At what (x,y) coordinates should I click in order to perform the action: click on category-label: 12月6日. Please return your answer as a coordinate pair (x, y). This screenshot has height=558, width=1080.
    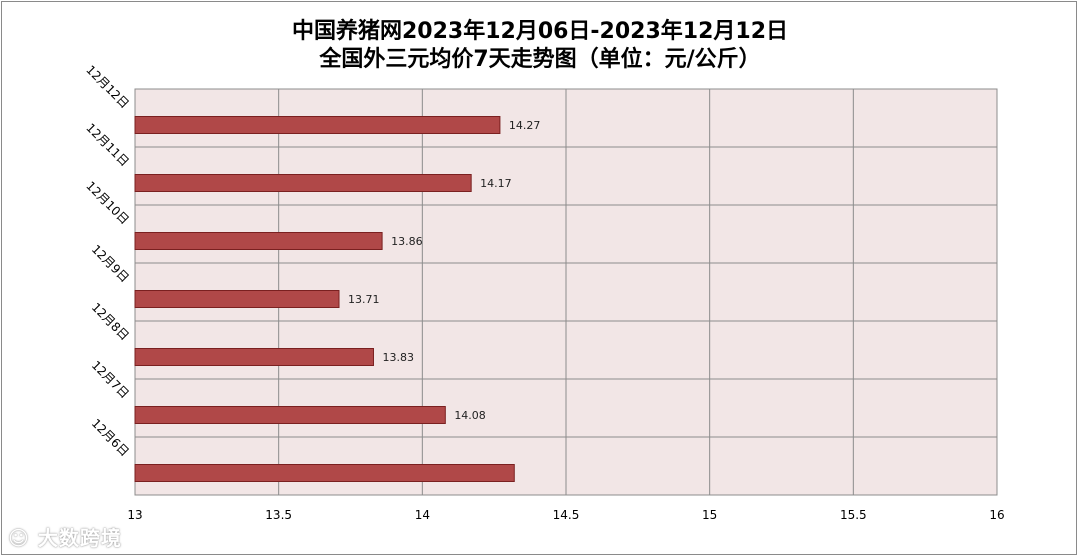
    Looking at the image, I should click on (110, 437).